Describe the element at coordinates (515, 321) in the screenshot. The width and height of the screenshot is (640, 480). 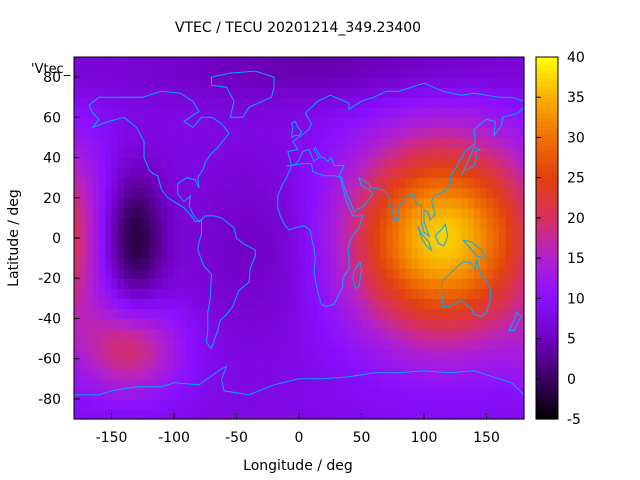
I see `coastline` at that location.